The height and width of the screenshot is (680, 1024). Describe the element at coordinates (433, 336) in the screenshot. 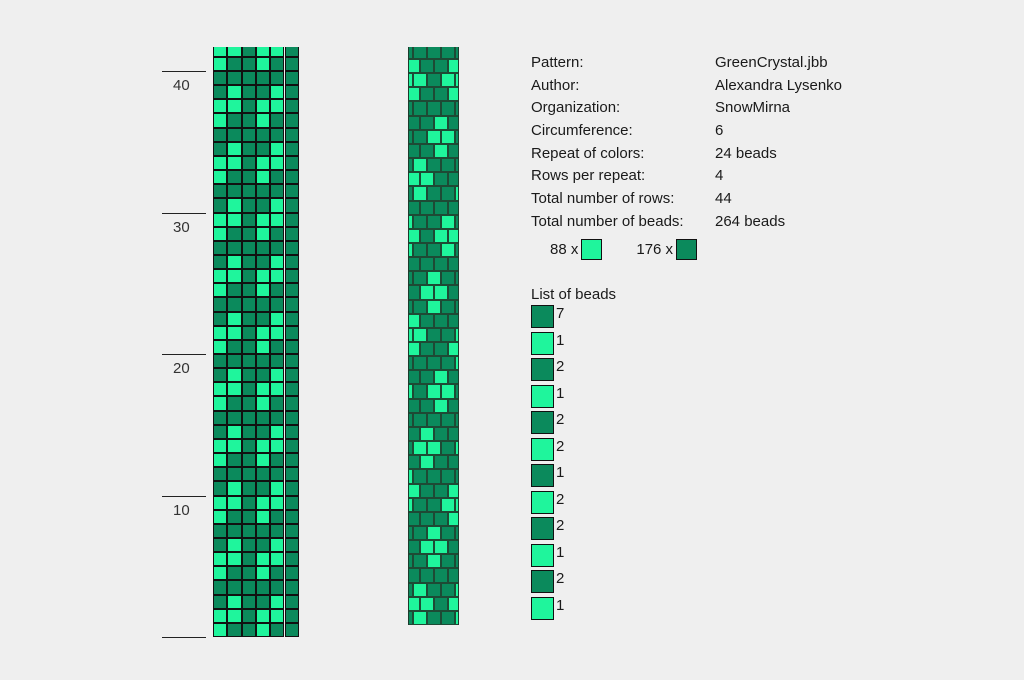

I see `simulated-rope-view` at that location.